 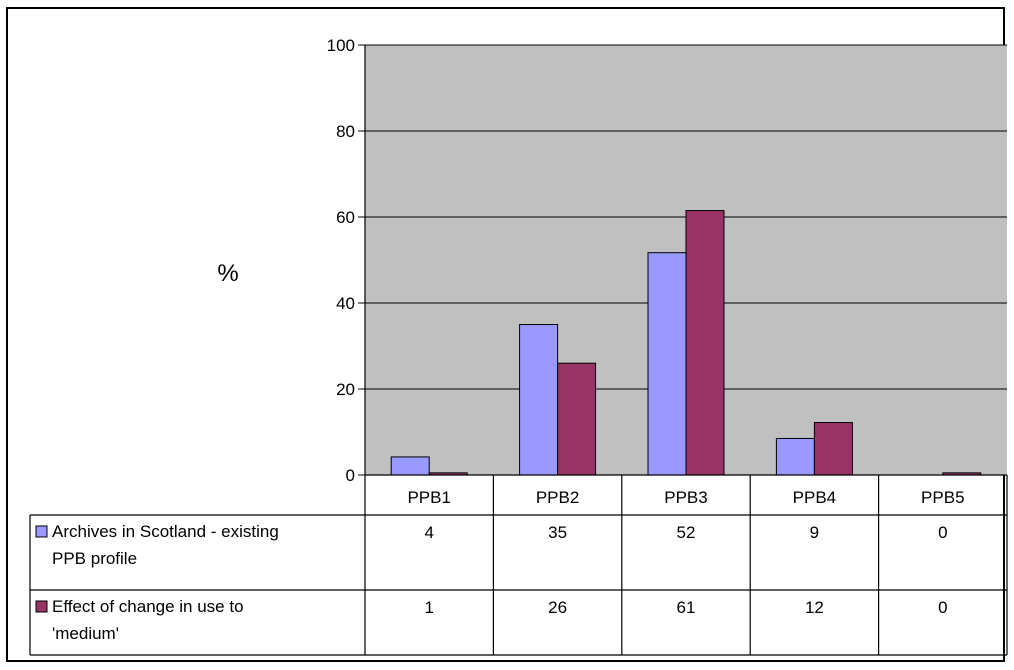 What do you see at coordinates (686, 532) in the screenshot?
I see `data-label: 52` at bounding box center [686, 532].